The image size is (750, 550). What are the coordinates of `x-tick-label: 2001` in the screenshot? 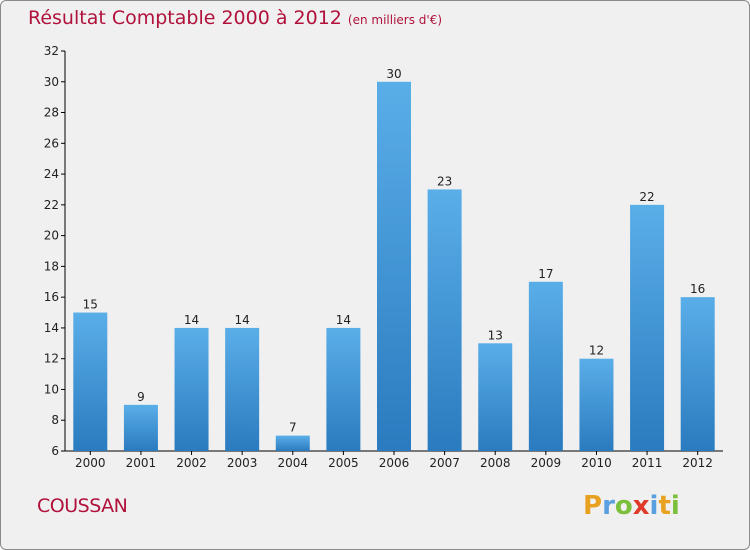 It's located at (141, 463).